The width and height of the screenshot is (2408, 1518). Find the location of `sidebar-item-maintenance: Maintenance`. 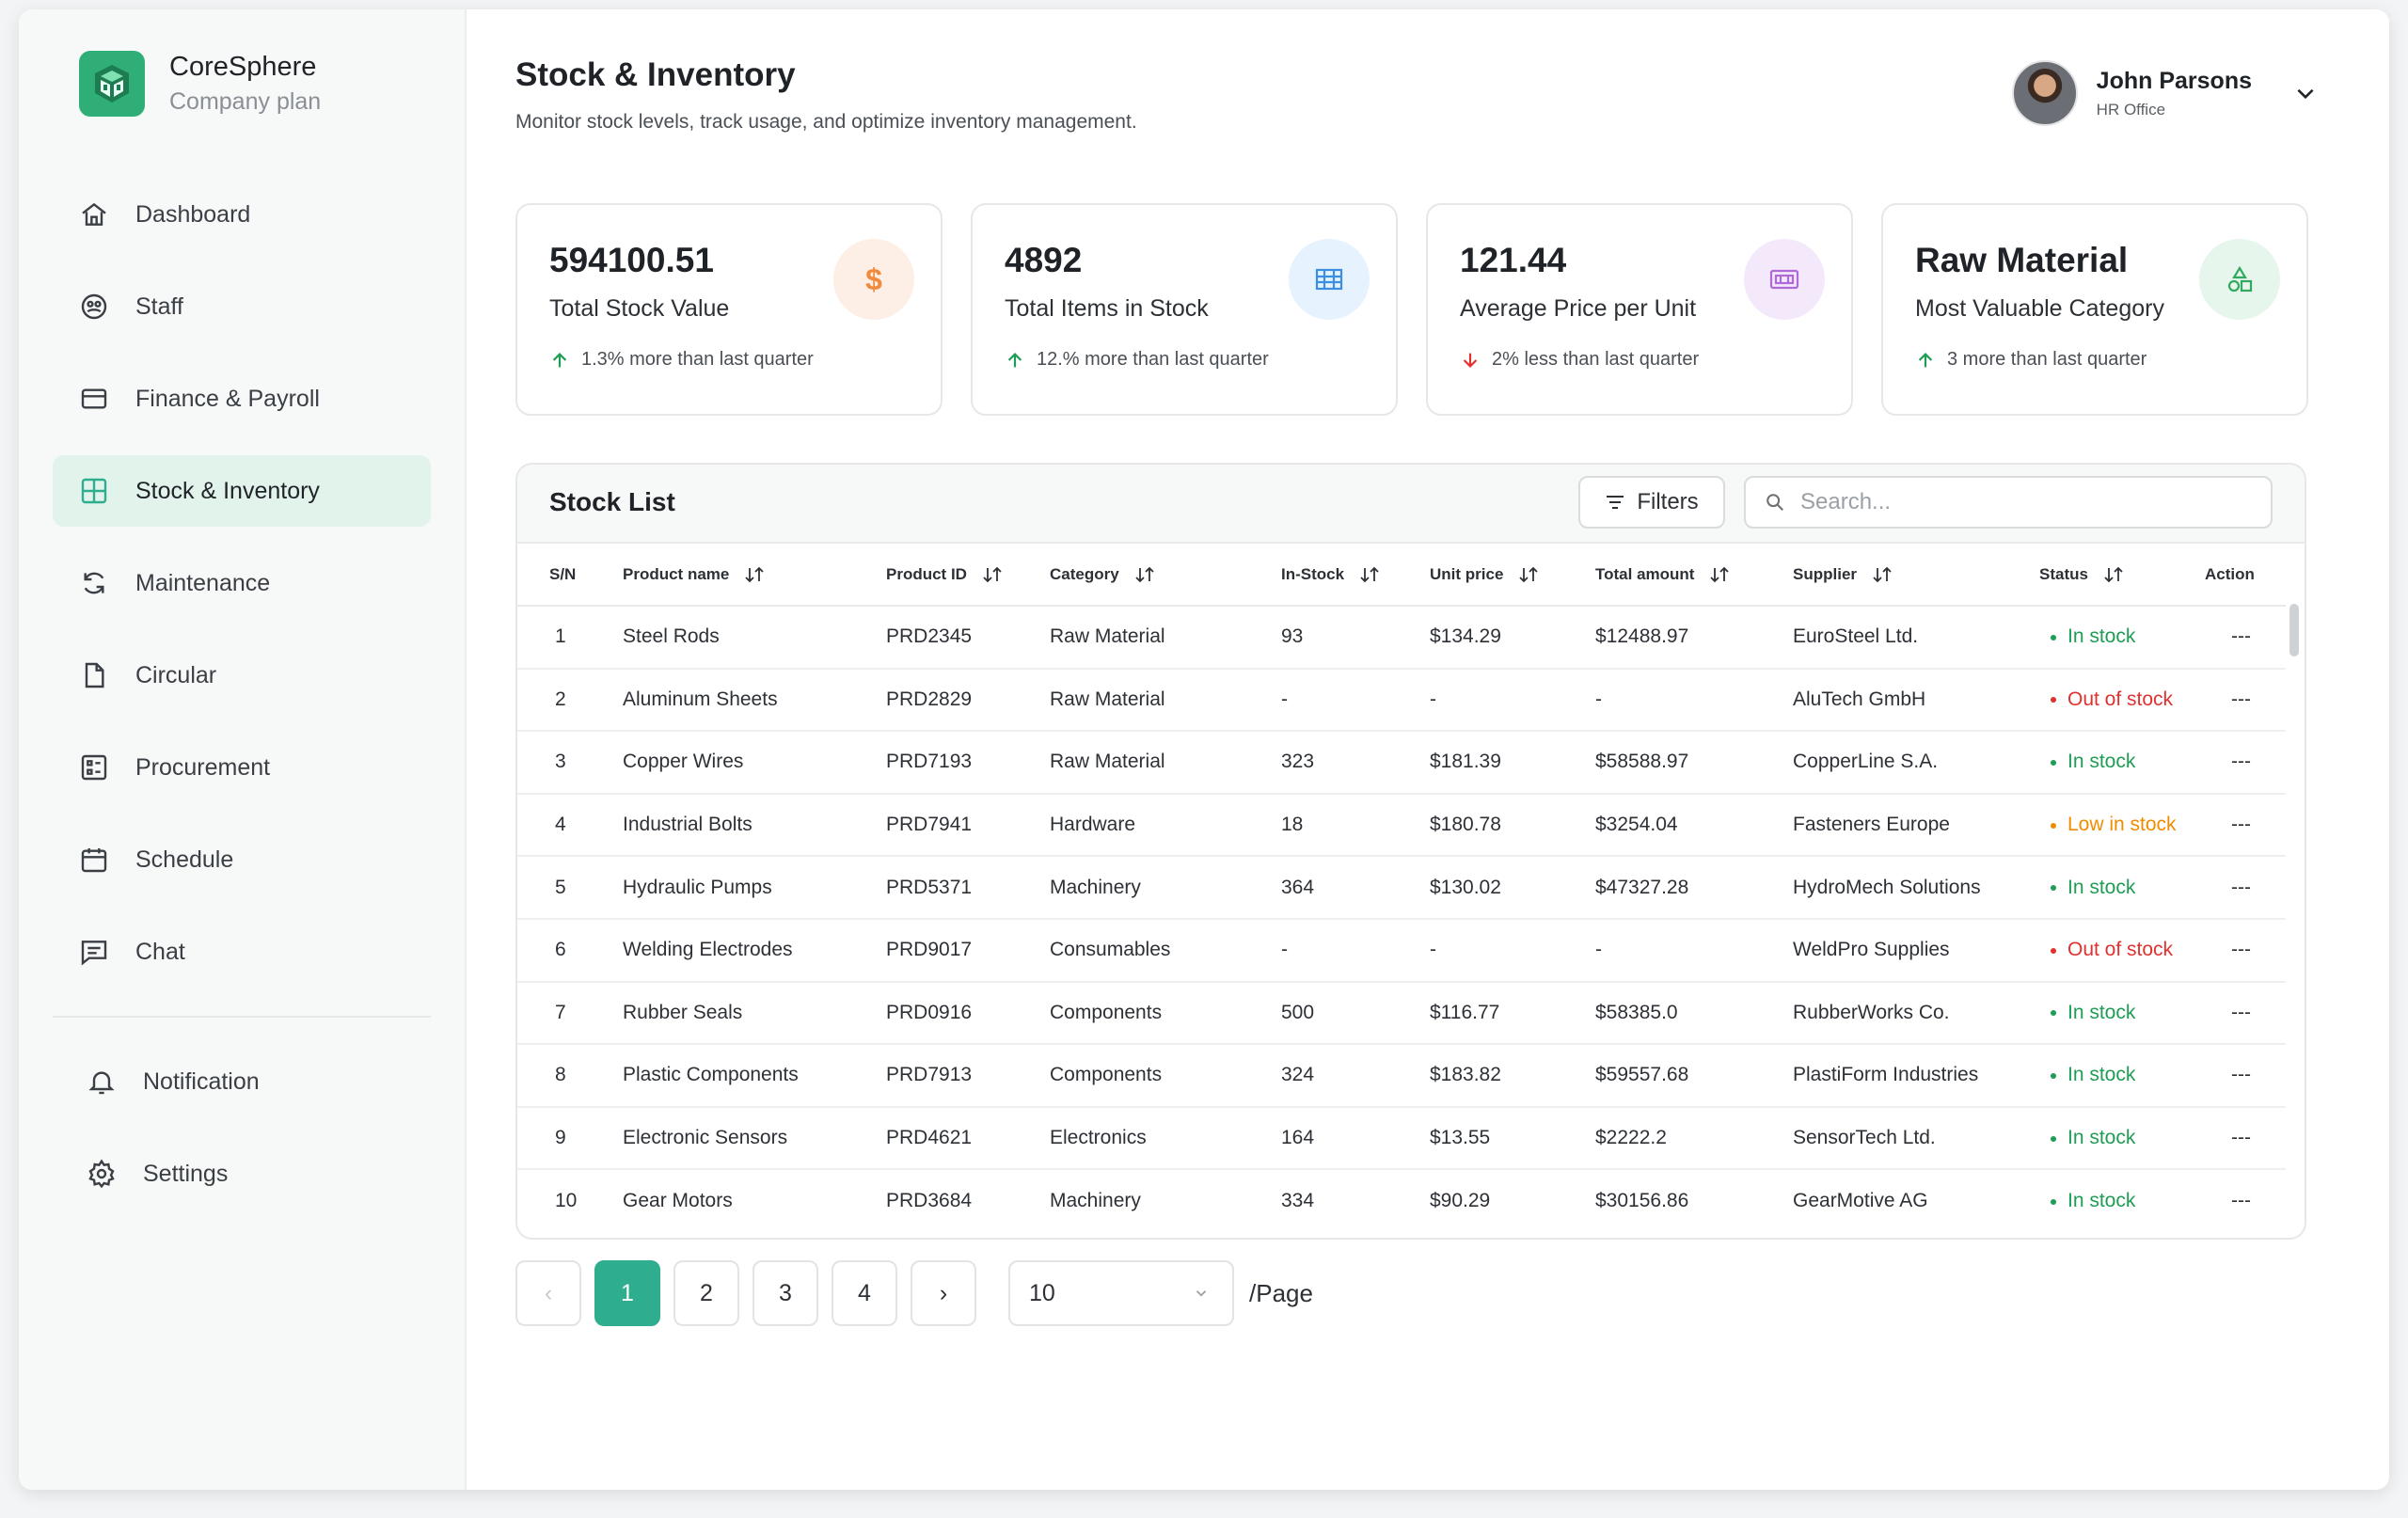

sidebar-item-maintenance: Maintenance is located at coordinates (242, 583).